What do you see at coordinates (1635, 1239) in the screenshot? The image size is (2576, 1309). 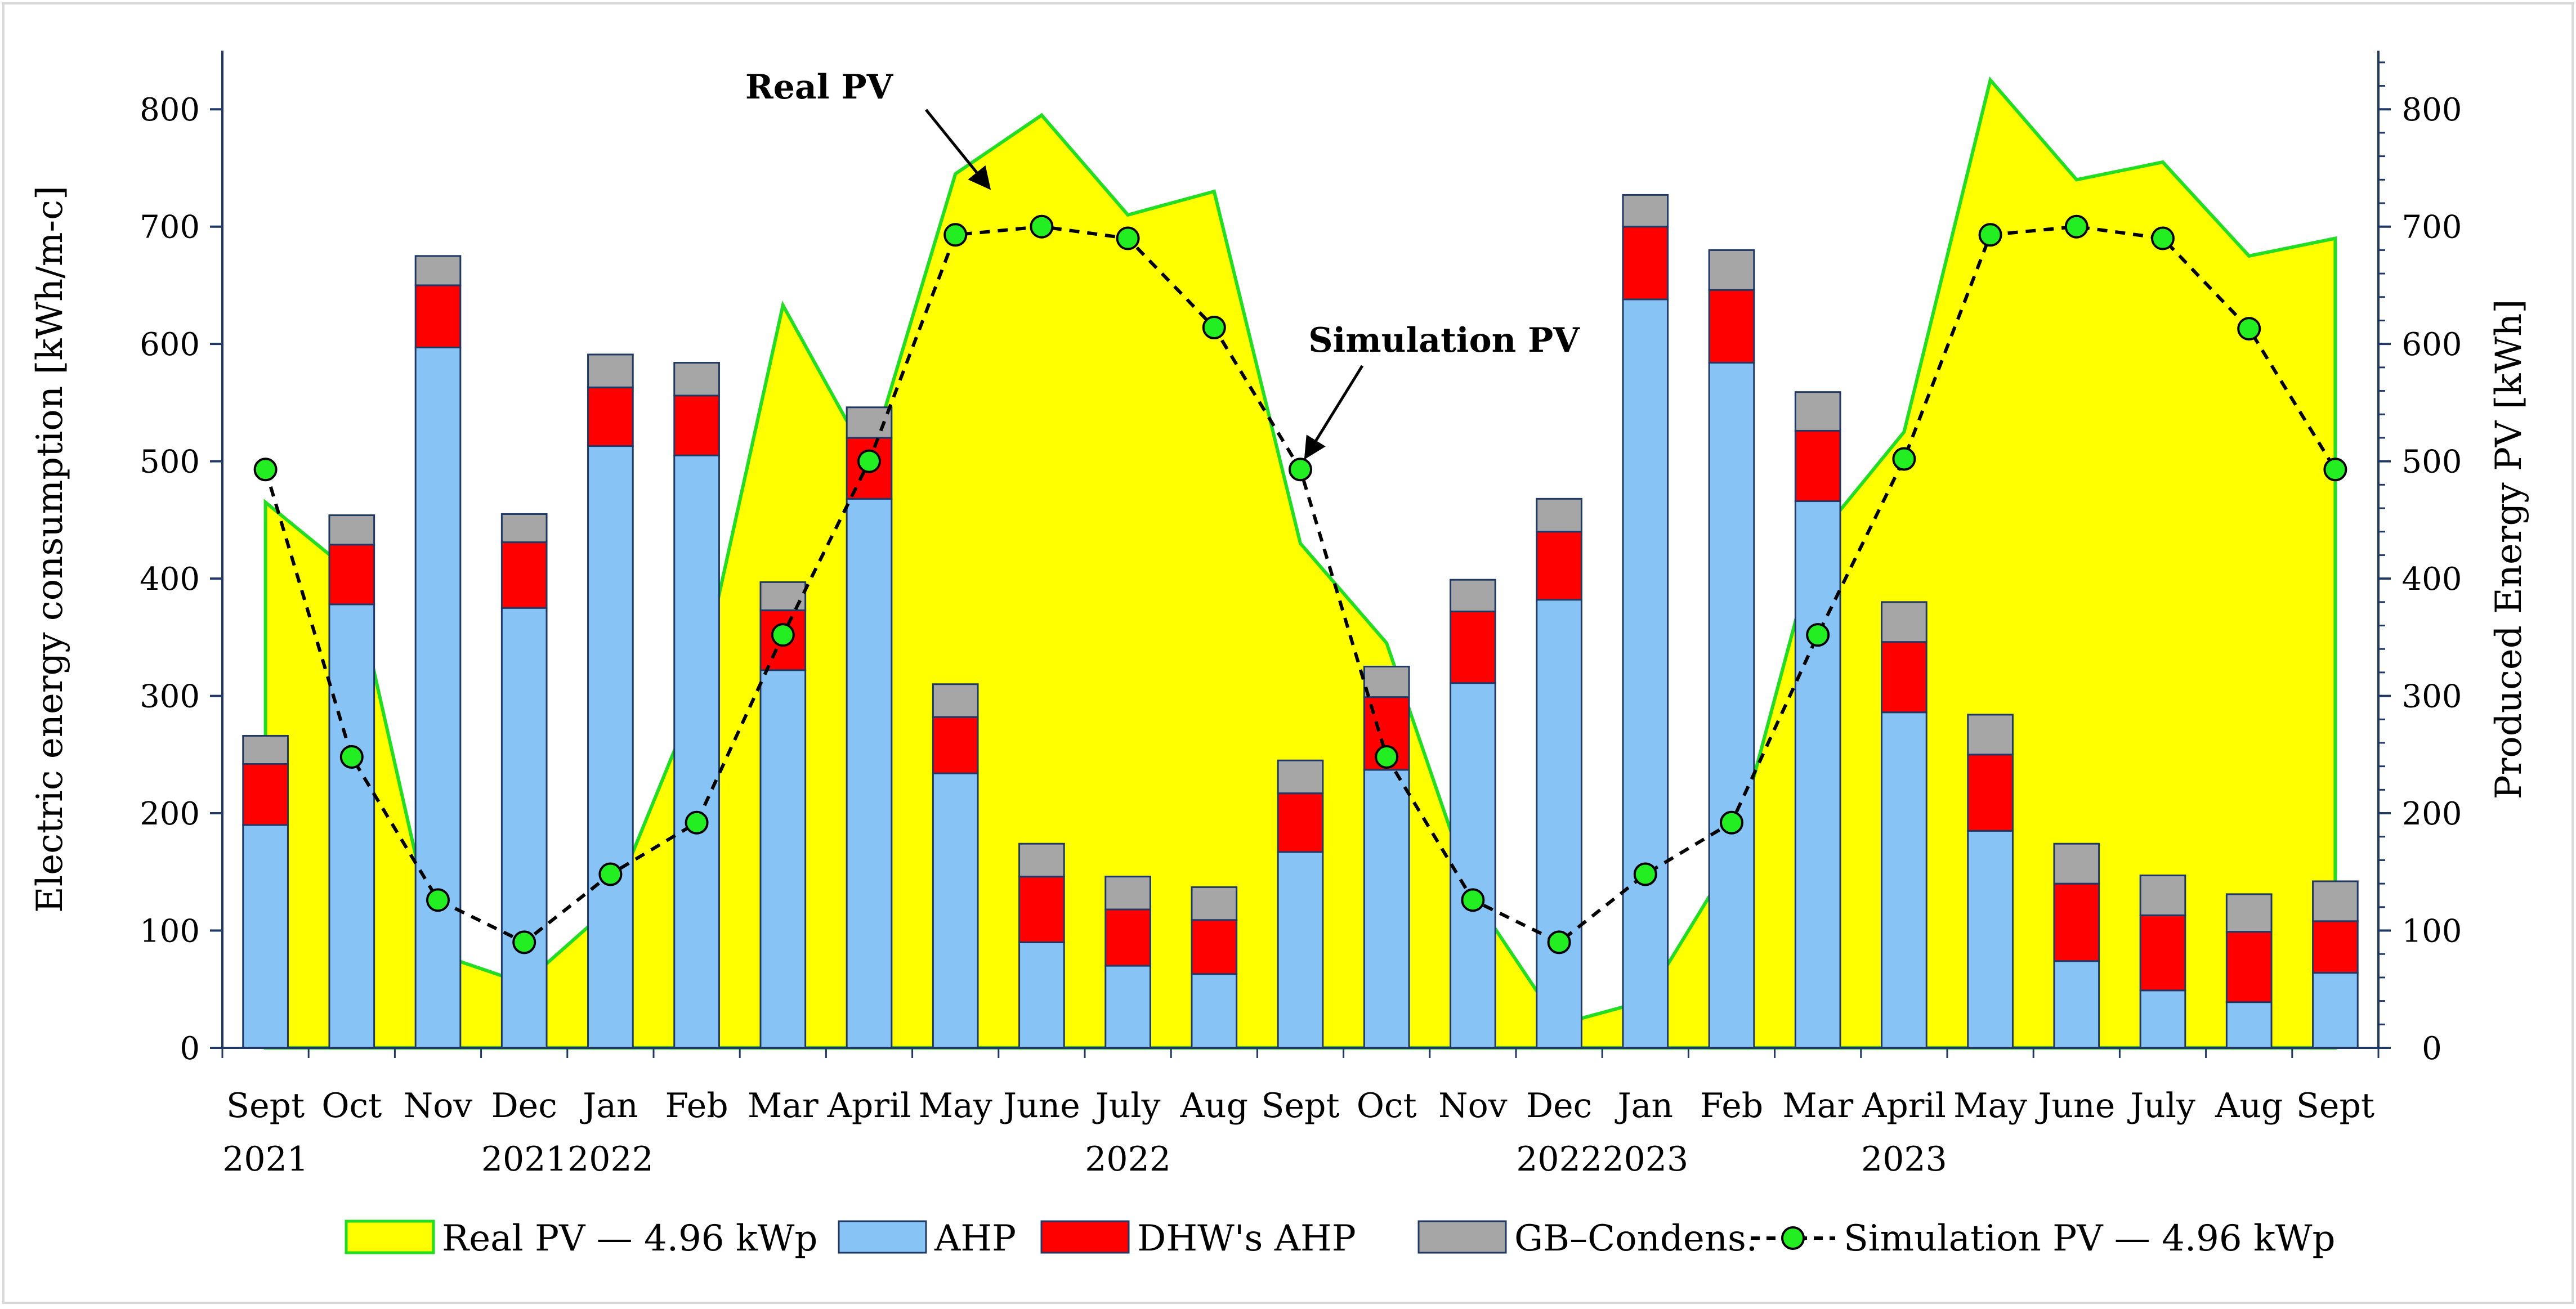 I see `legend-gb-condens-label: GB–Condens.` at bounding box center [1635, 1239].